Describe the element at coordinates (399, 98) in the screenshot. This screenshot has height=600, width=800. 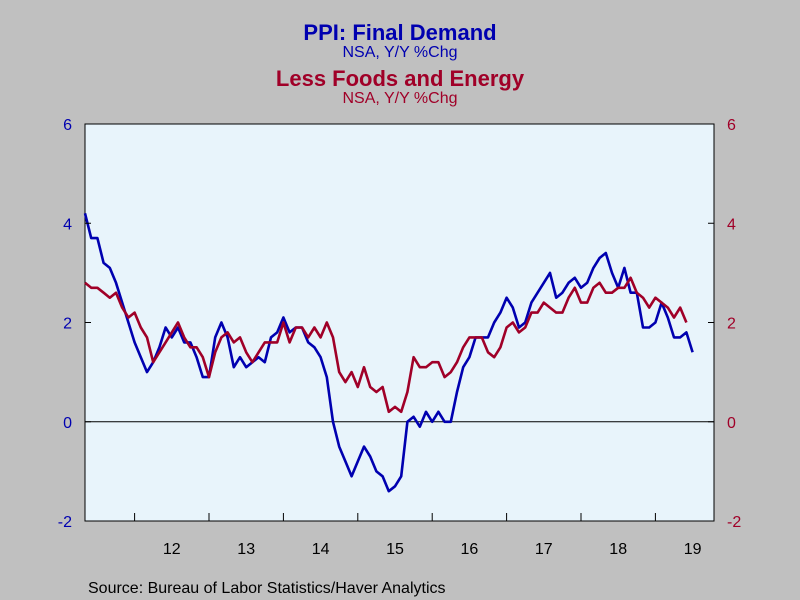
I see `chart-subtitle-2: NSA, Y/Y %Chg` at that location.